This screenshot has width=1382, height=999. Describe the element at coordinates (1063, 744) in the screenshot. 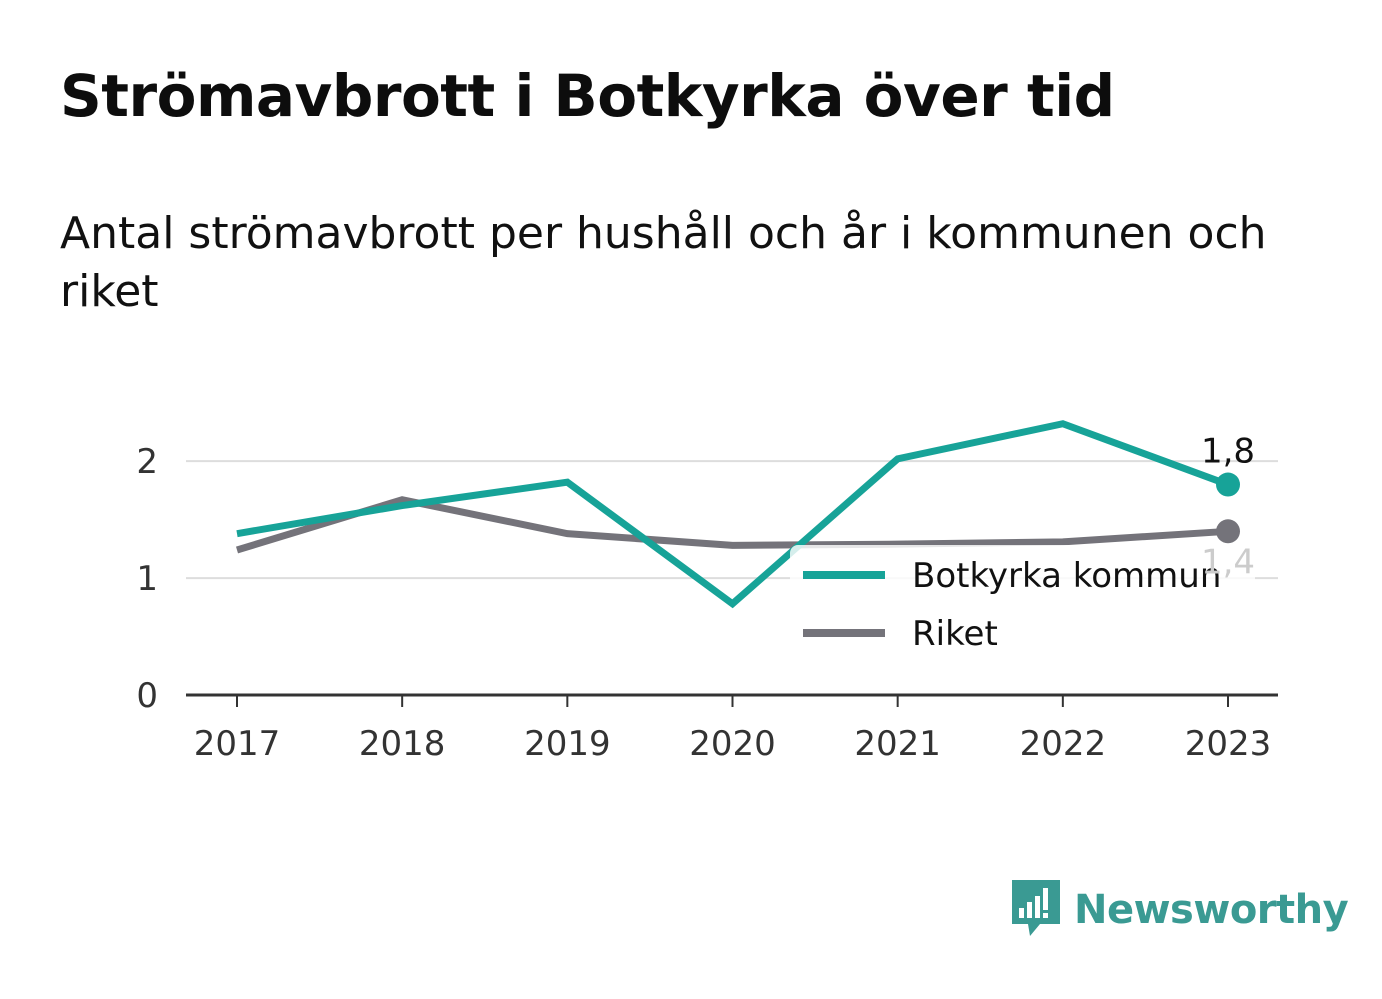

I see `x-tick-label: 2022` at that location.